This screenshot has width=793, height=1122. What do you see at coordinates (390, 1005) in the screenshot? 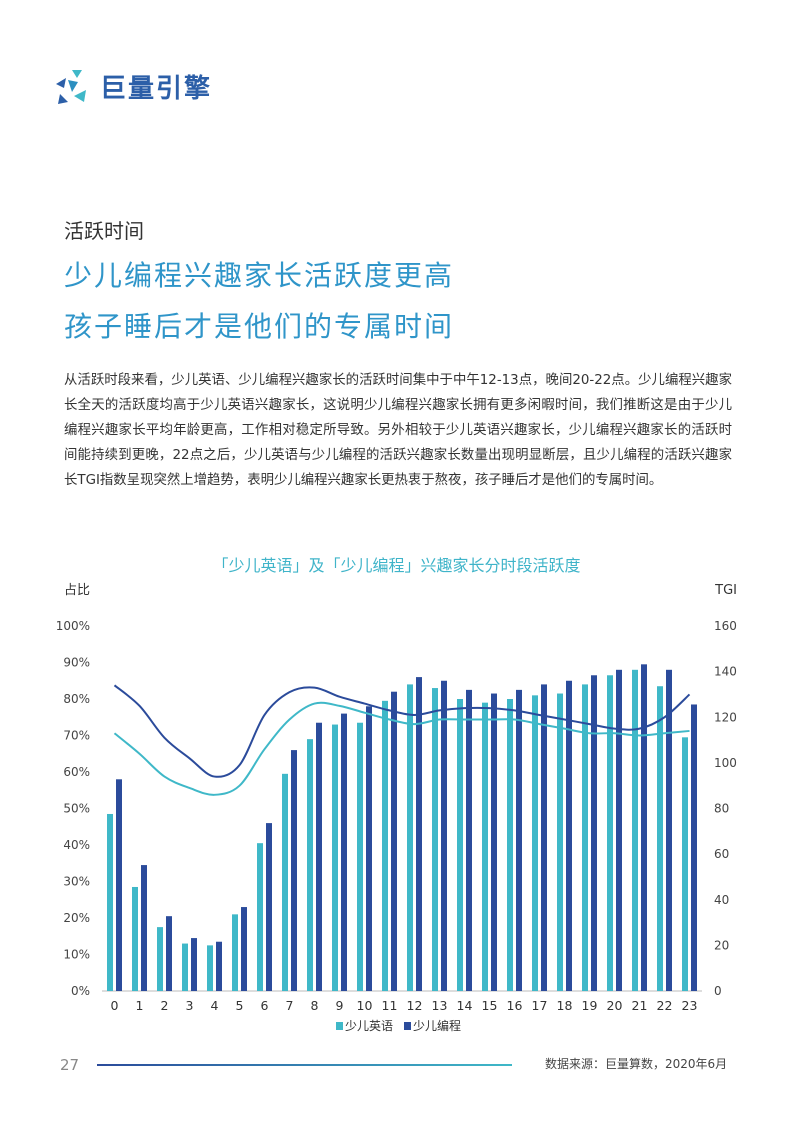
I see `x-tick-label: 11` at bounding box center [390, 1005].